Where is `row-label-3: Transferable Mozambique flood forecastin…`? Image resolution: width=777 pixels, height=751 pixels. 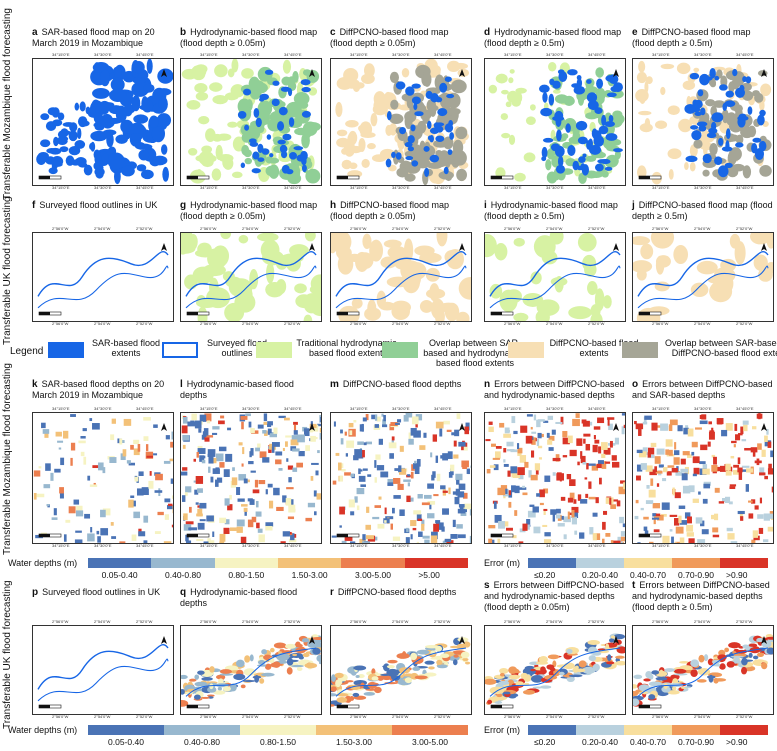 row-label-3: Transferable Mozambique flood forecastin… is located at coordinates (7, 459).